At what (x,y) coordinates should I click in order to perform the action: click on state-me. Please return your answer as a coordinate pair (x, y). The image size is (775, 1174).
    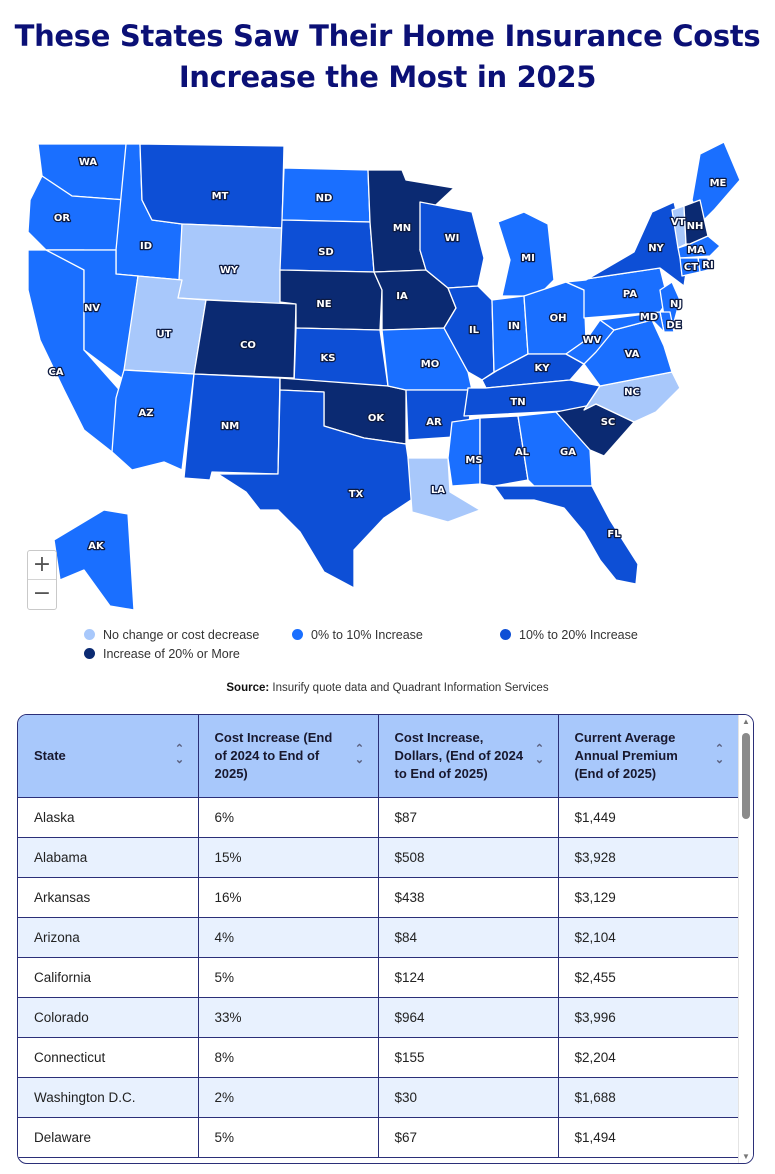
    Looking at the image, I should click on (716, 182).